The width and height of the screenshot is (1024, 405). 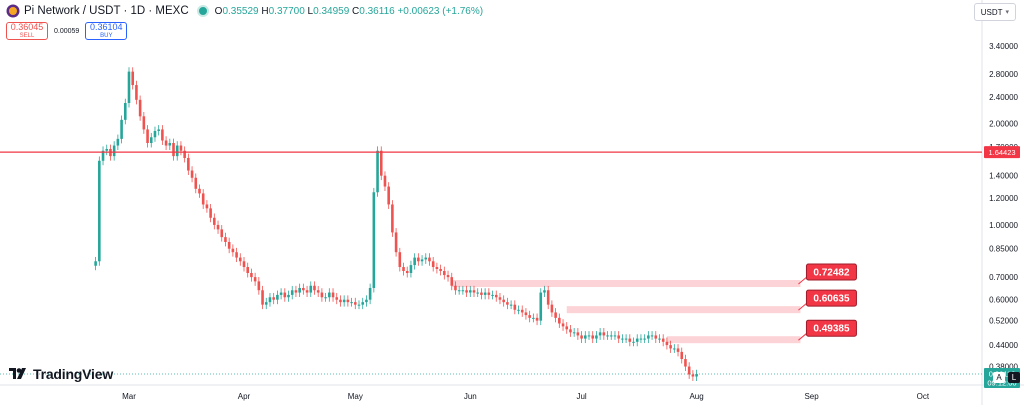 I want to click on buy-price: 0.36104, so click(x=106, y=27).